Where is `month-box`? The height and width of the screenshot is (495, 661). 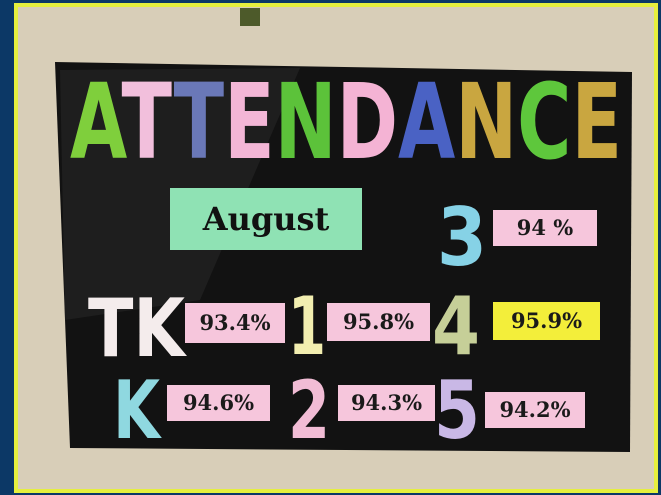 month-box is located at coordinates (266, 219).